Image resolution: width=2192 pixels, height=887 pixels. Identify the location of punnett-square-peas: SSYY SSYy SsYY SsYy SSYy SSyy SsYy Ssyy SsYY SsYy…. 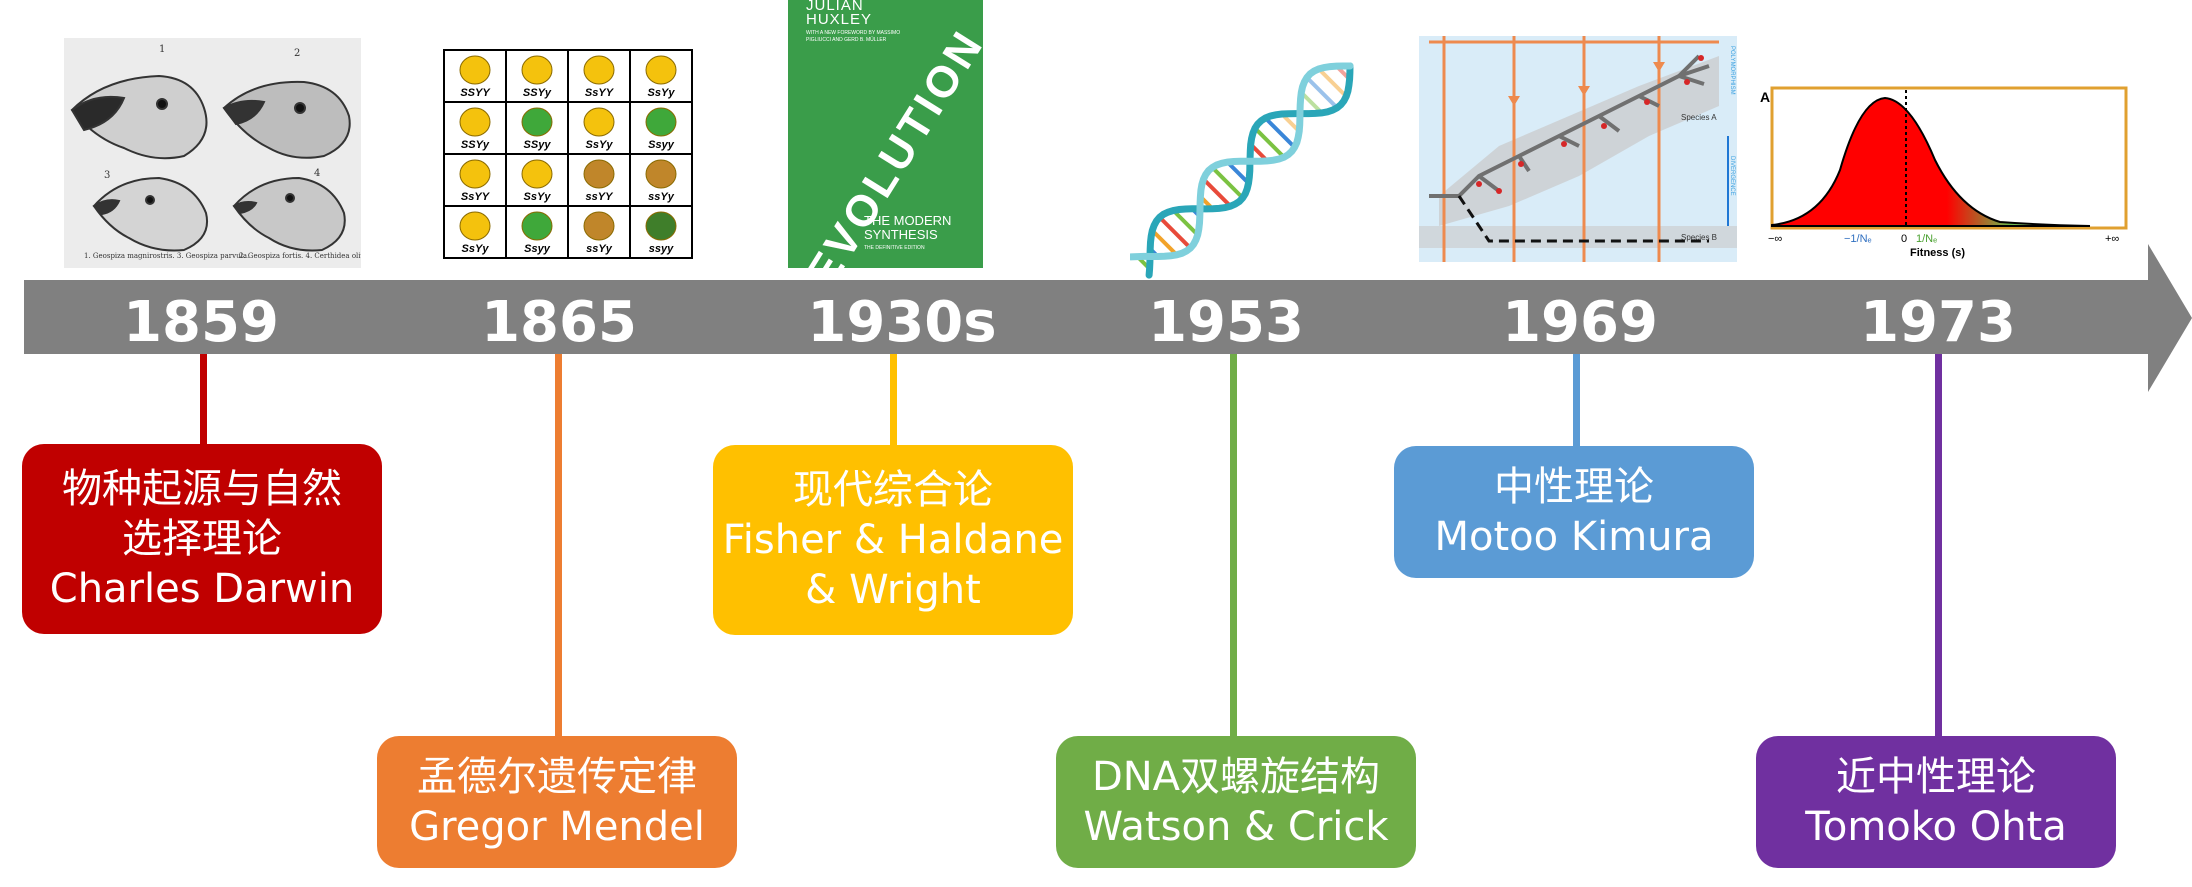
(569, 153).